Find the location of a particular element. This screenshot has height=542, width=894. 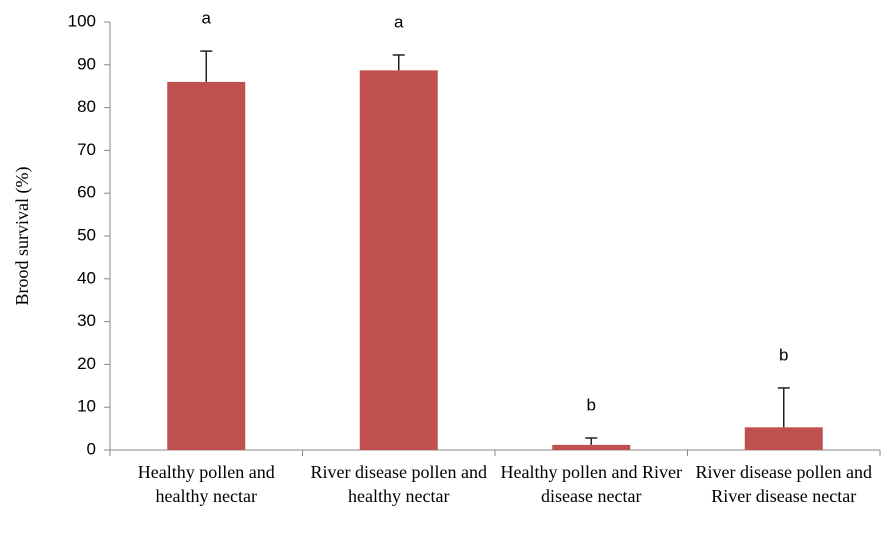

label-line: River disease nectar is located at coordinates (783, 496).